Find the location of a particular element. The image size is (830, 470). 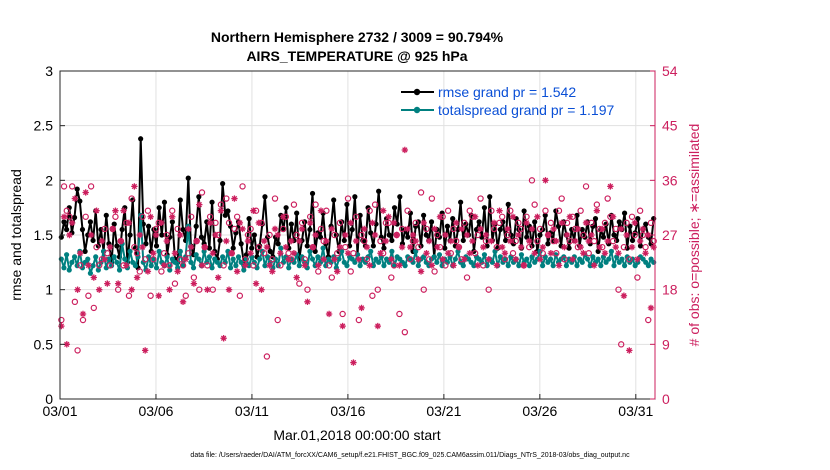

y-left-tick-label: 0.5 is located at coordinates (44, 344).